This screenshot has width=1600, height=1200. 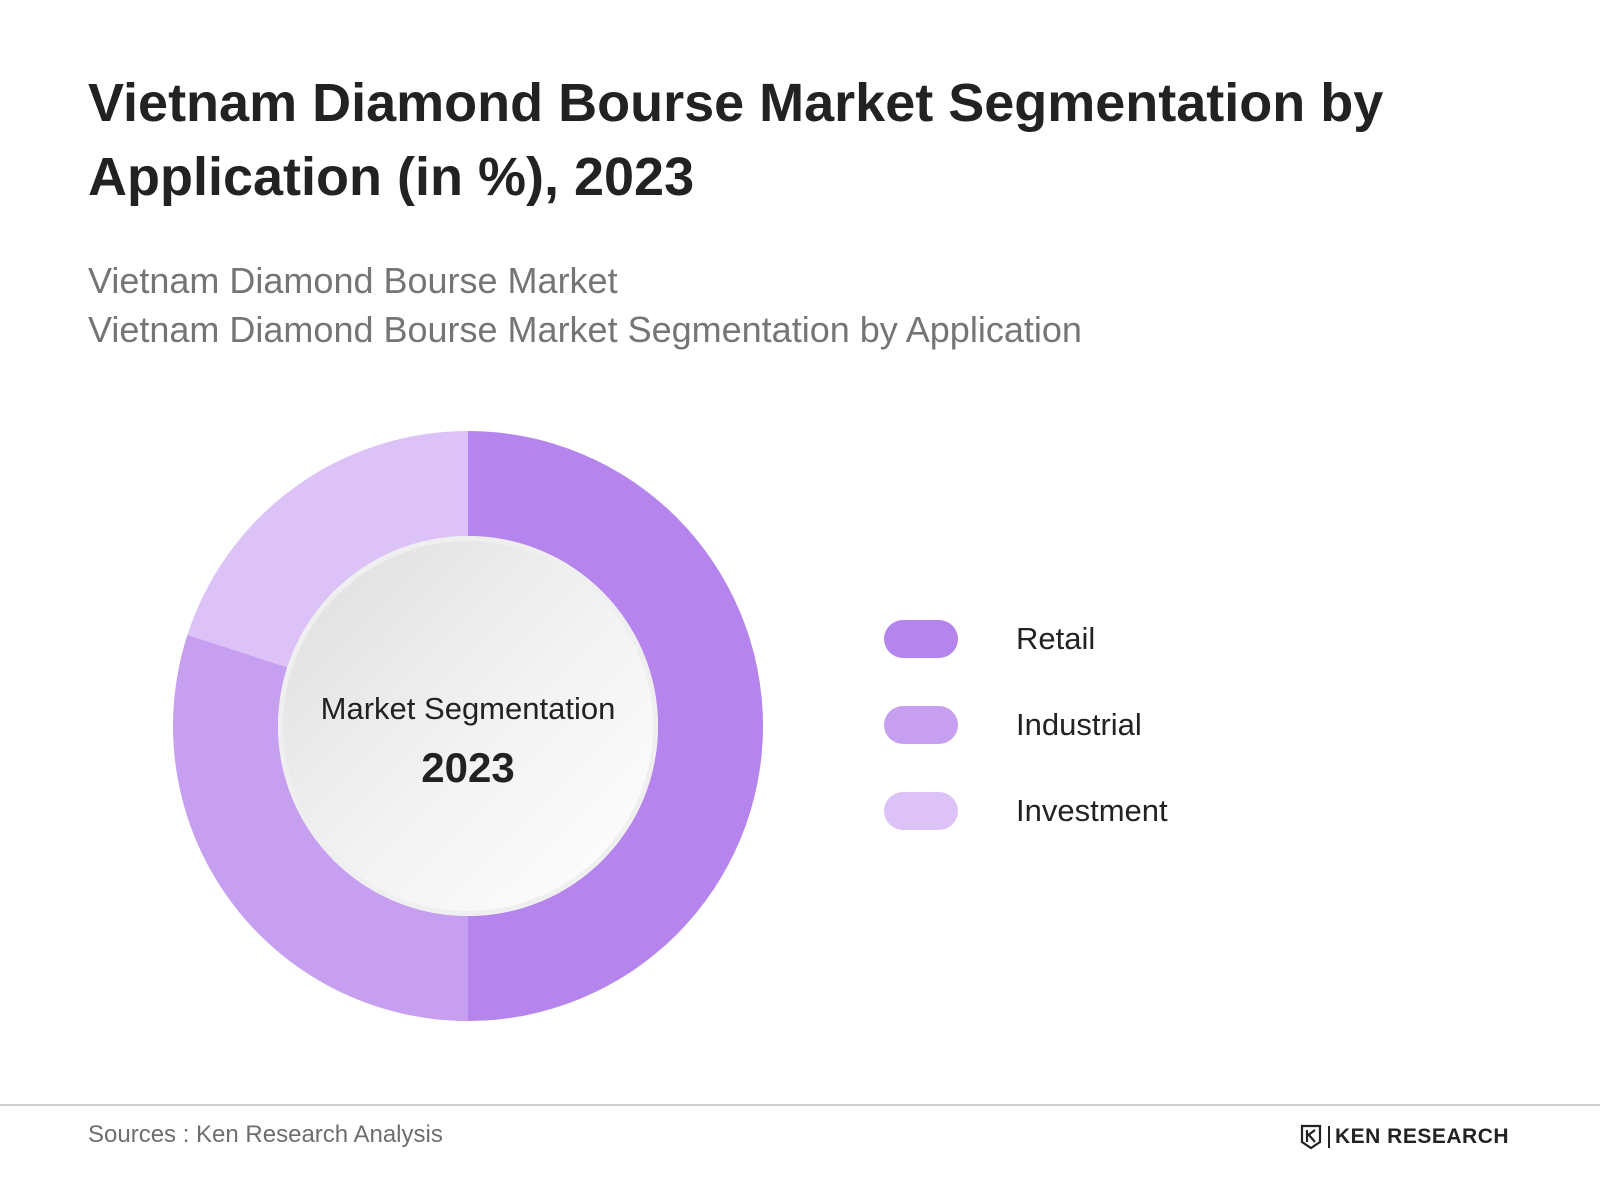 What do you see at coordinates (320, 827) in the screenshot?
I see `donut-slice-industrial` at bounding box center [320, 827].